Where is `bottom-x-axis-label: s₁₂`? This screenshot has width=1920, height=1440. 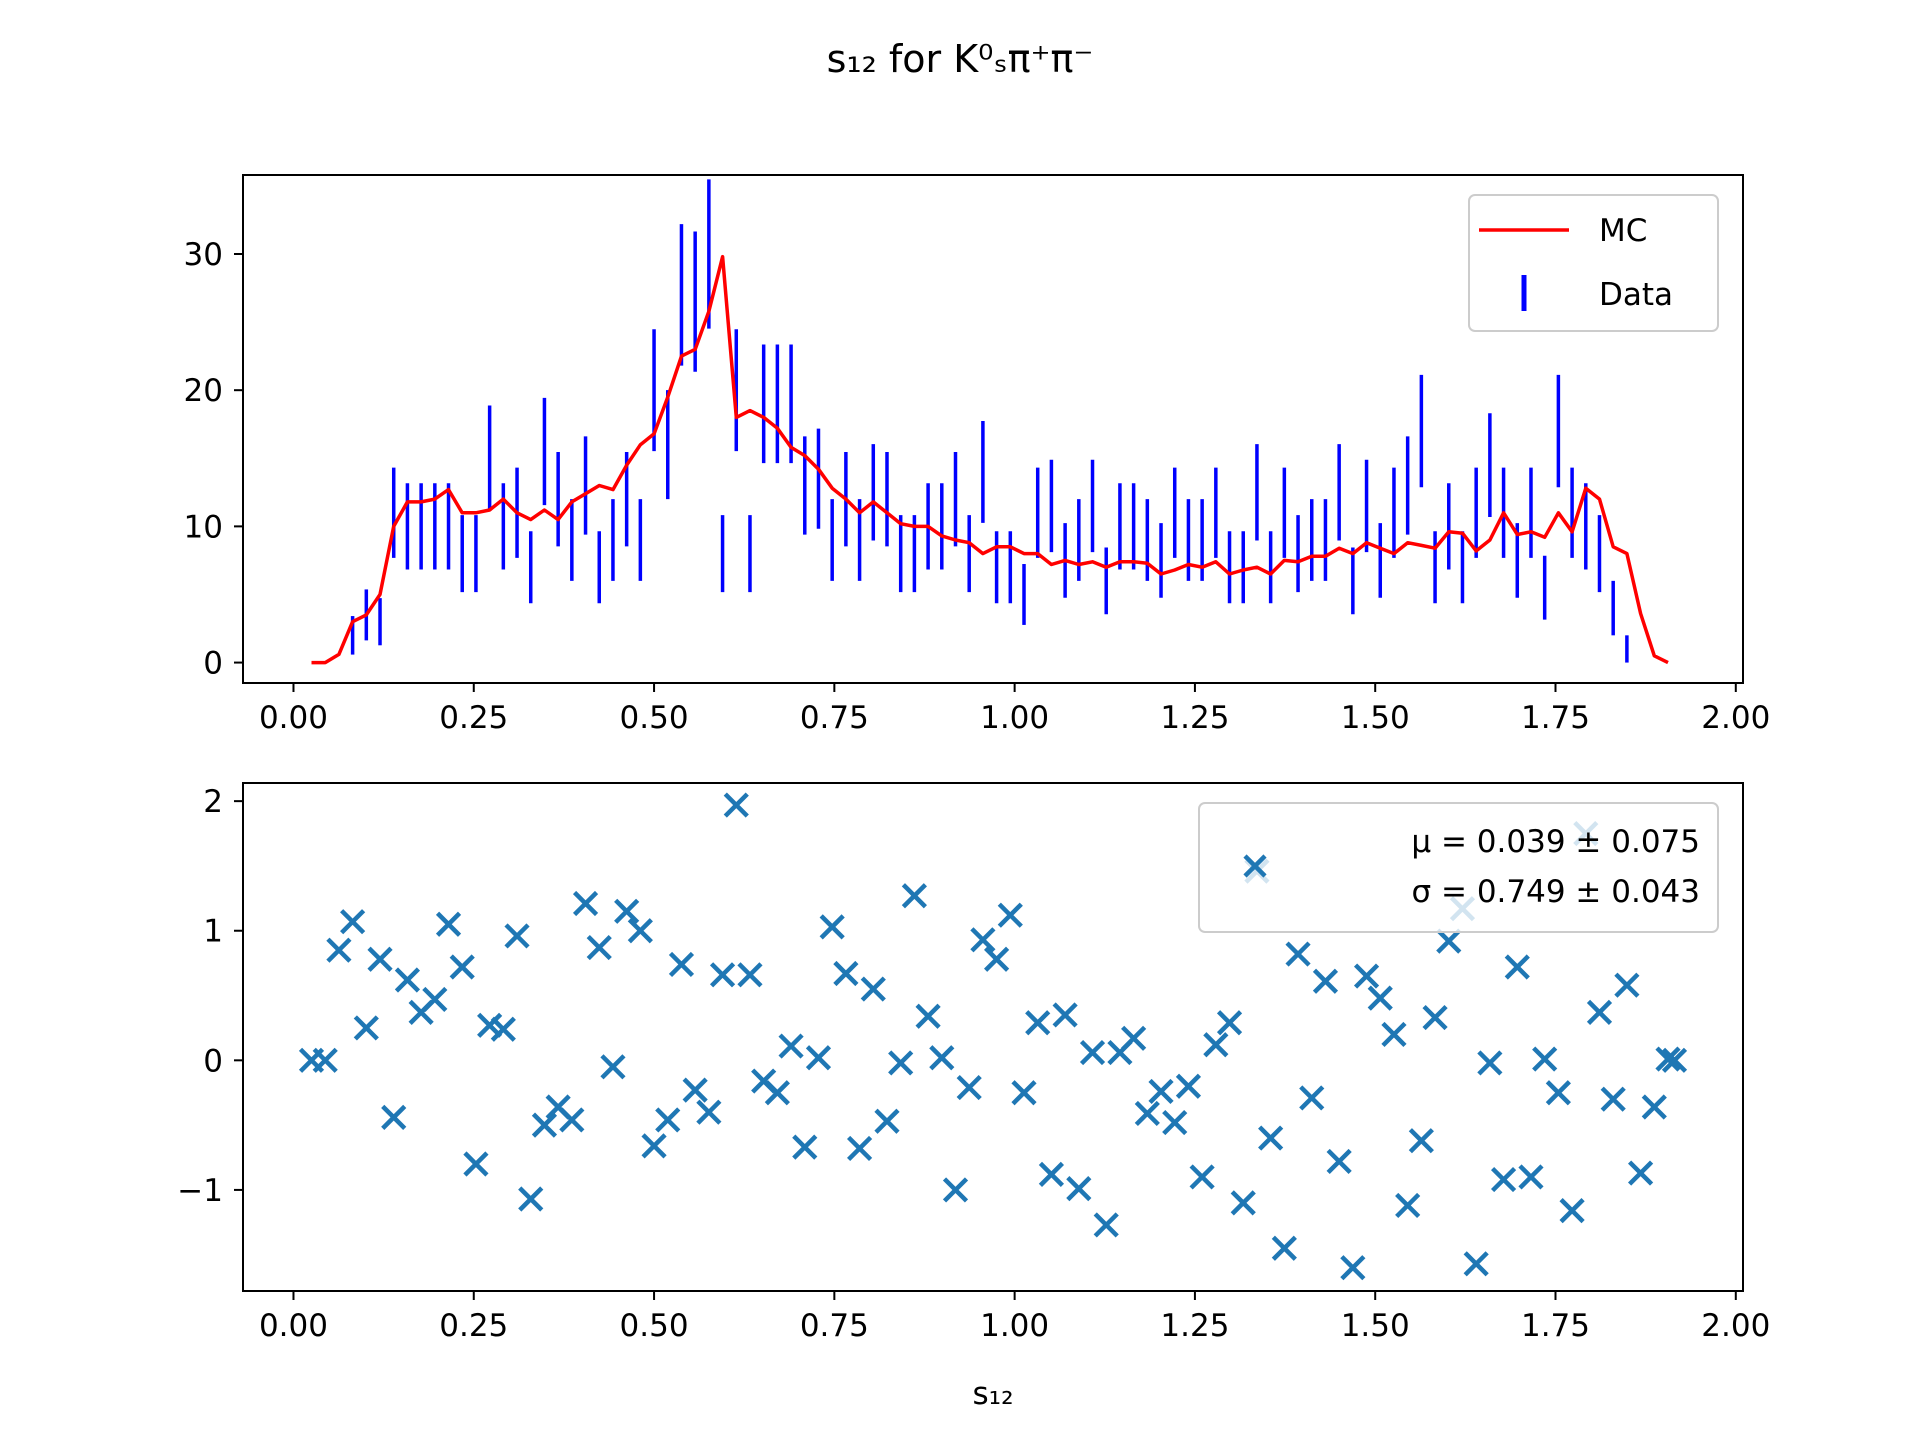 bottom-x-axis-label: s₁₂ is located at coordinates (992, 1394).